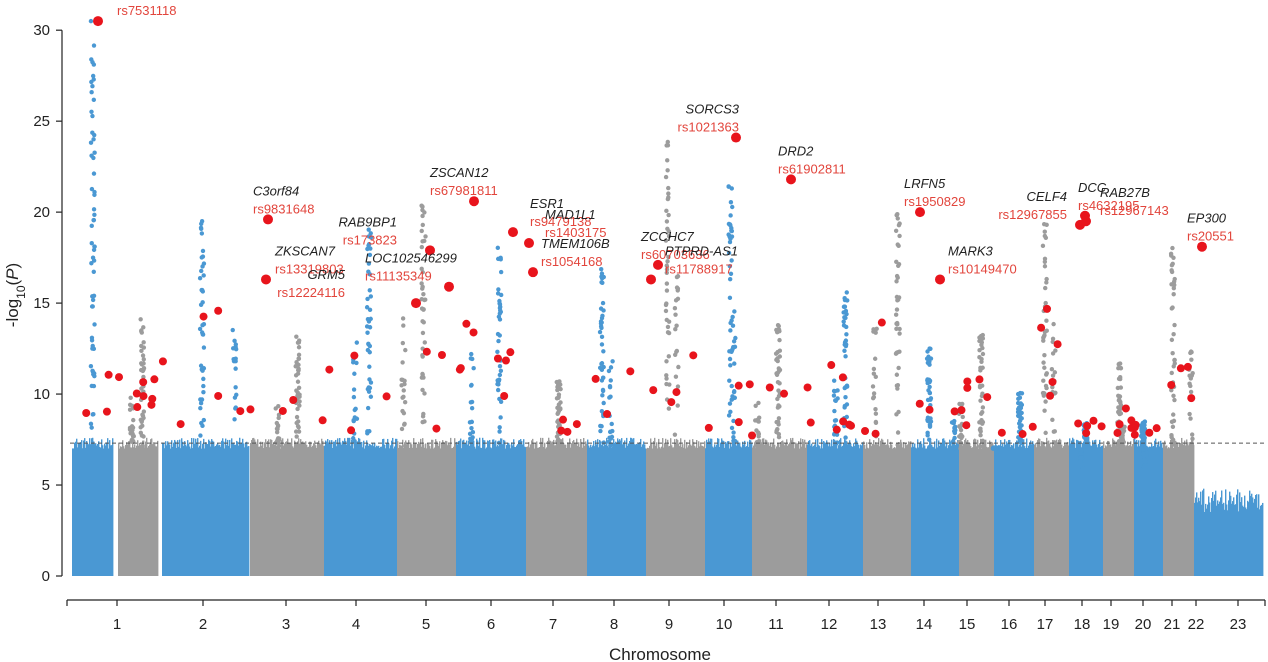 Image resolution: width=1268 pixels, height=662 pixels. What do you see at coordinates (427, 389) in the screenshot?
I see `chromosome-6-points` at bounding box center [427, 389].